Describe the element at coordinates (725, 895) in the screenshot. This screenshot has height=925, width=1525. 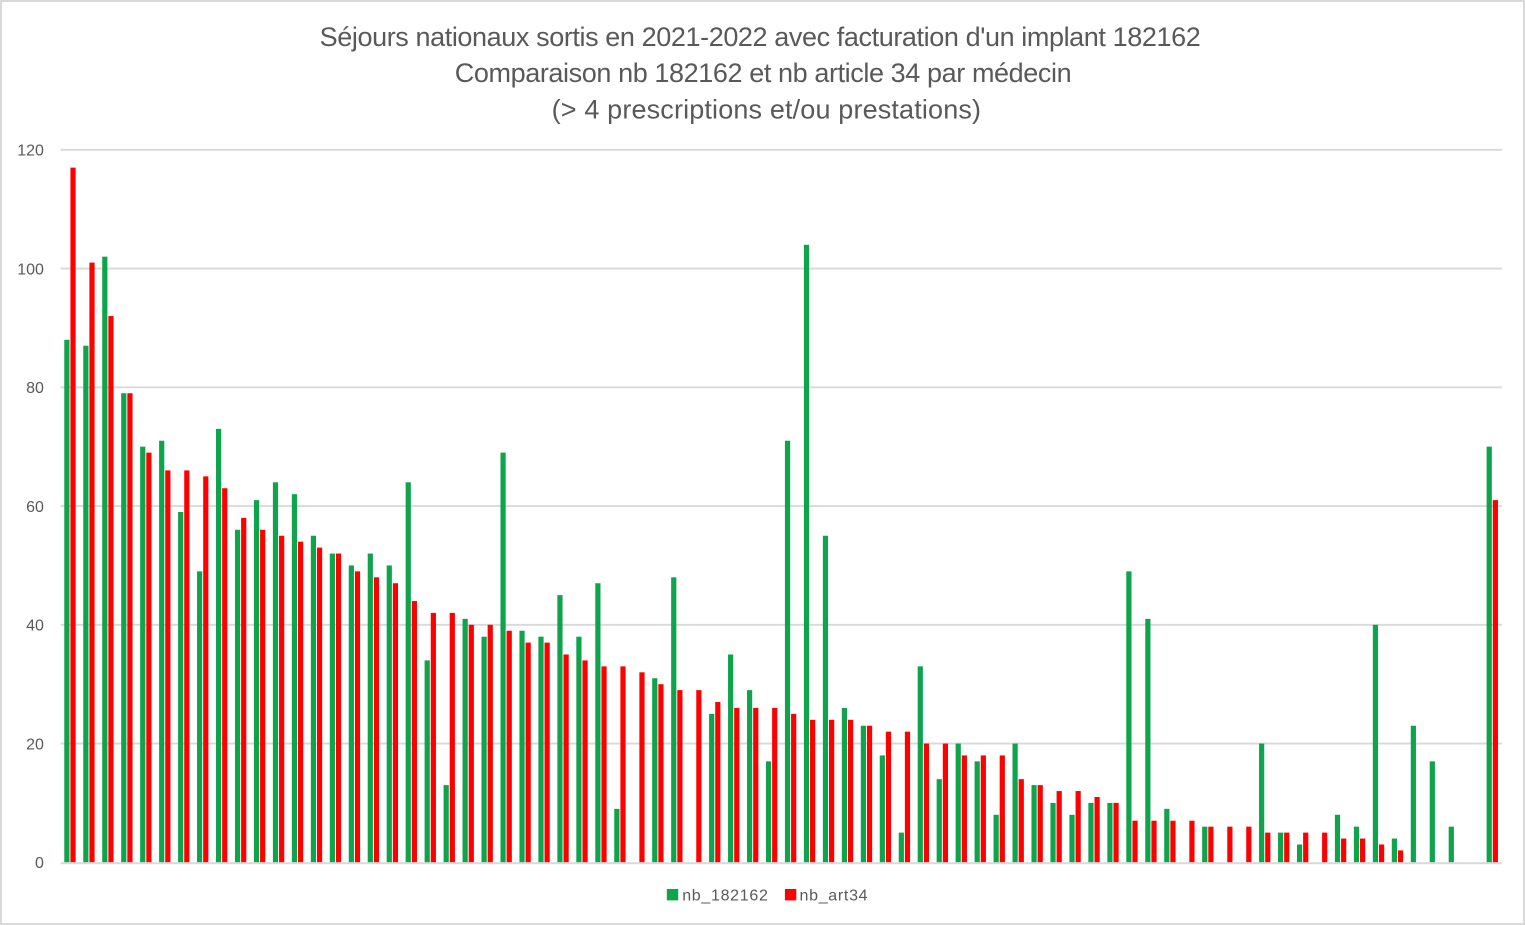
I see `svg-text: nb_182162` at that location.